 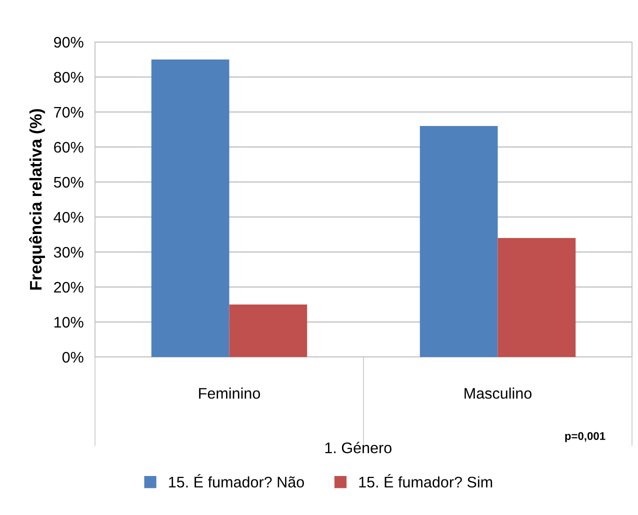 I want to click on y-axis-title: Frequência relativa (%), so click(x=37, y=199).